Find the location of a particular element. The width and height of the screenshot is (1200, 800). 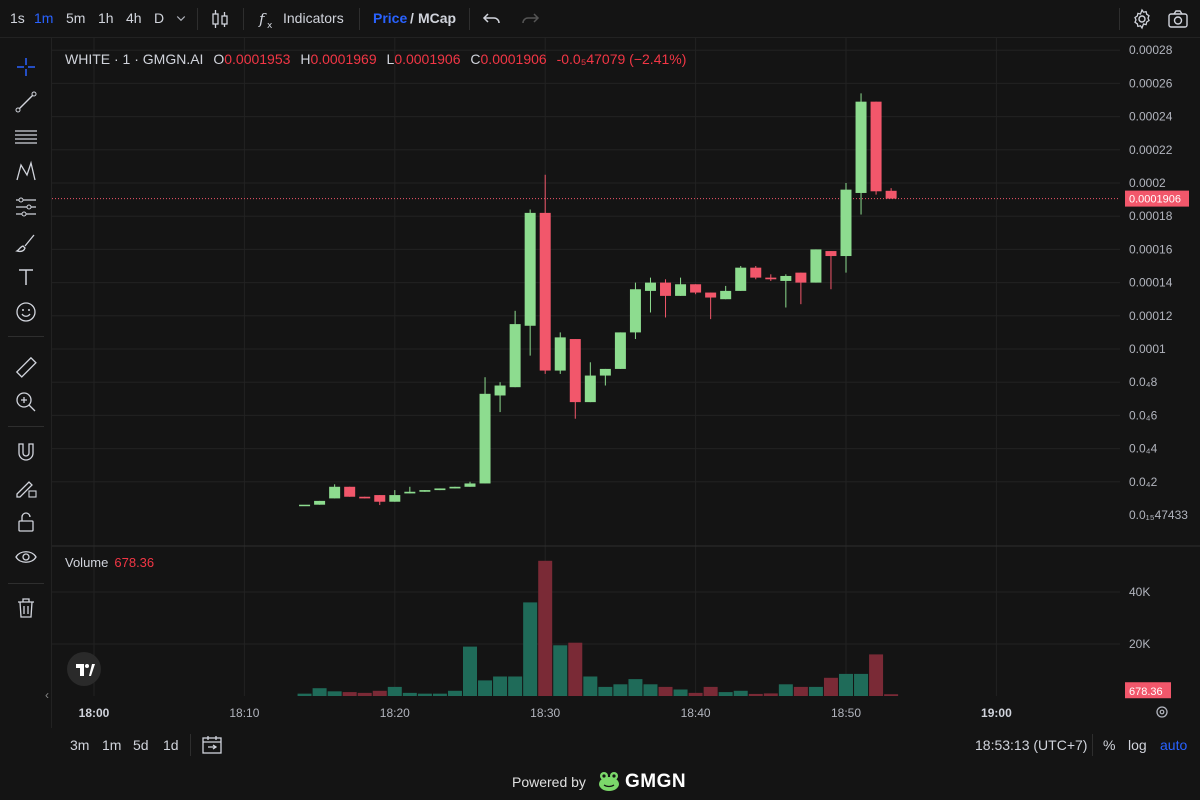

auto-toggle: auto is located at coordinates (1174, 745).